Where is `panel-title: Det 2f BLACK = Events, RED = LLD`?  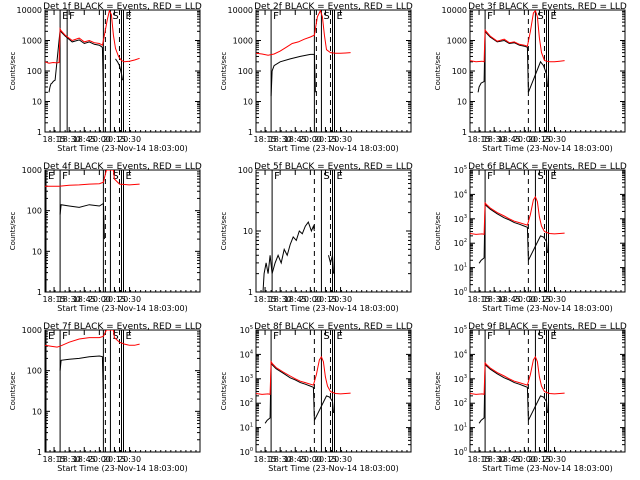 panel-title: Det 2f BLACK = Events, RED = LLD is located at coordinates (333, 7).